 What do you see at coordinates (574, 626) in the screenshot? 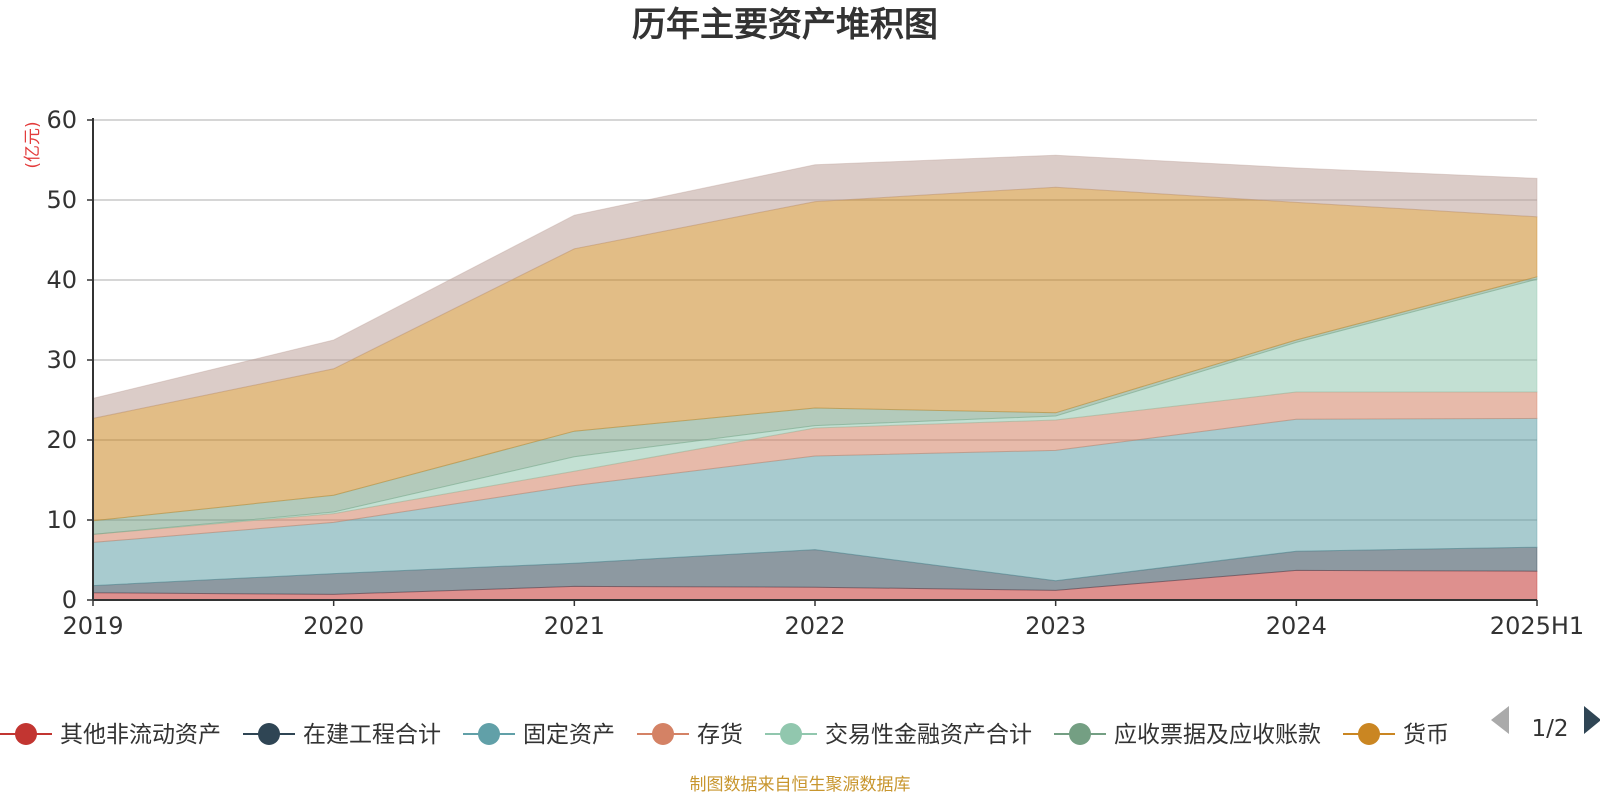
I see `x-tick-label: 2021` at bounding box center [574, 626].